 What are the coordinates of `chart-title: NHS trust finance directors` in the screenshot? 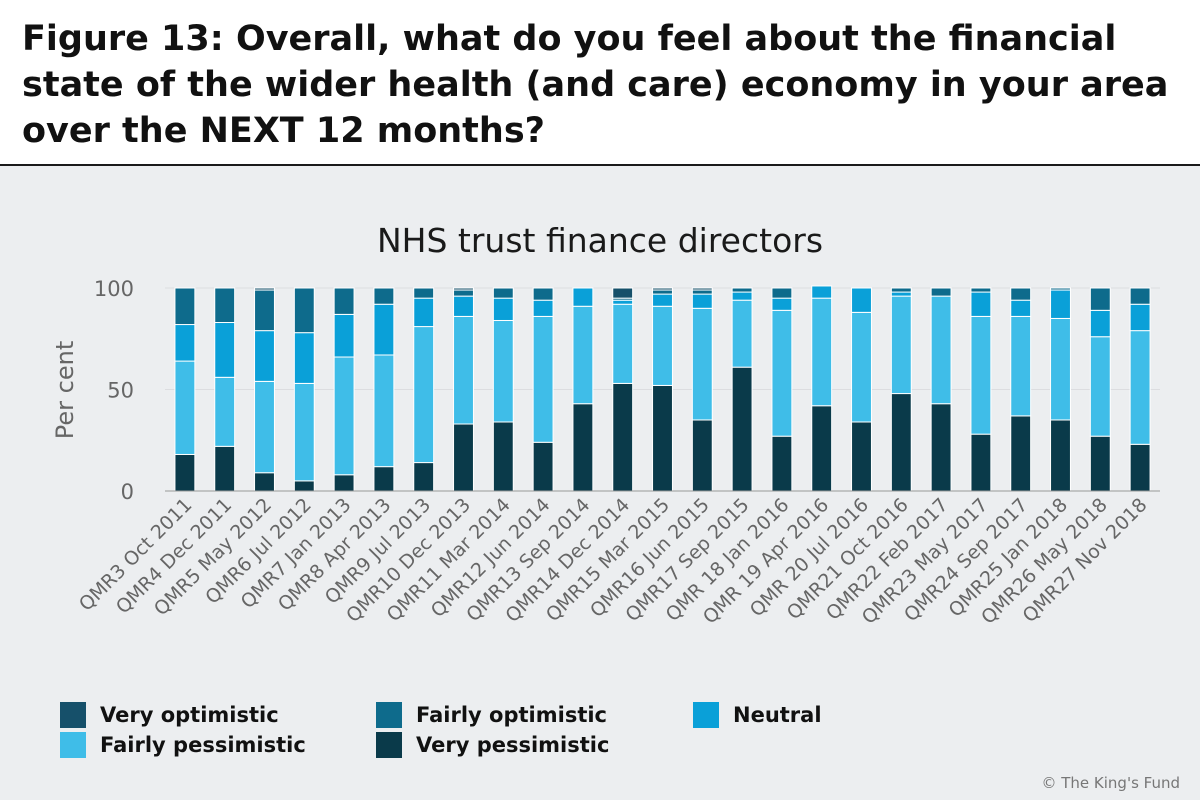 It's located at (600, 240).